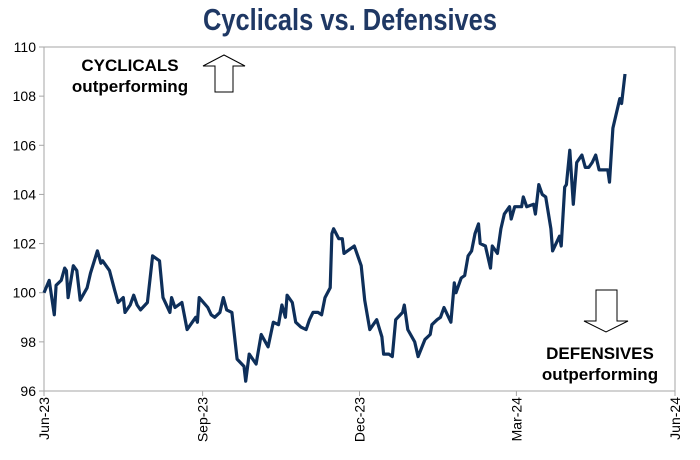  I want to click on x-tick-label: Jun-23, so click(44, 418).